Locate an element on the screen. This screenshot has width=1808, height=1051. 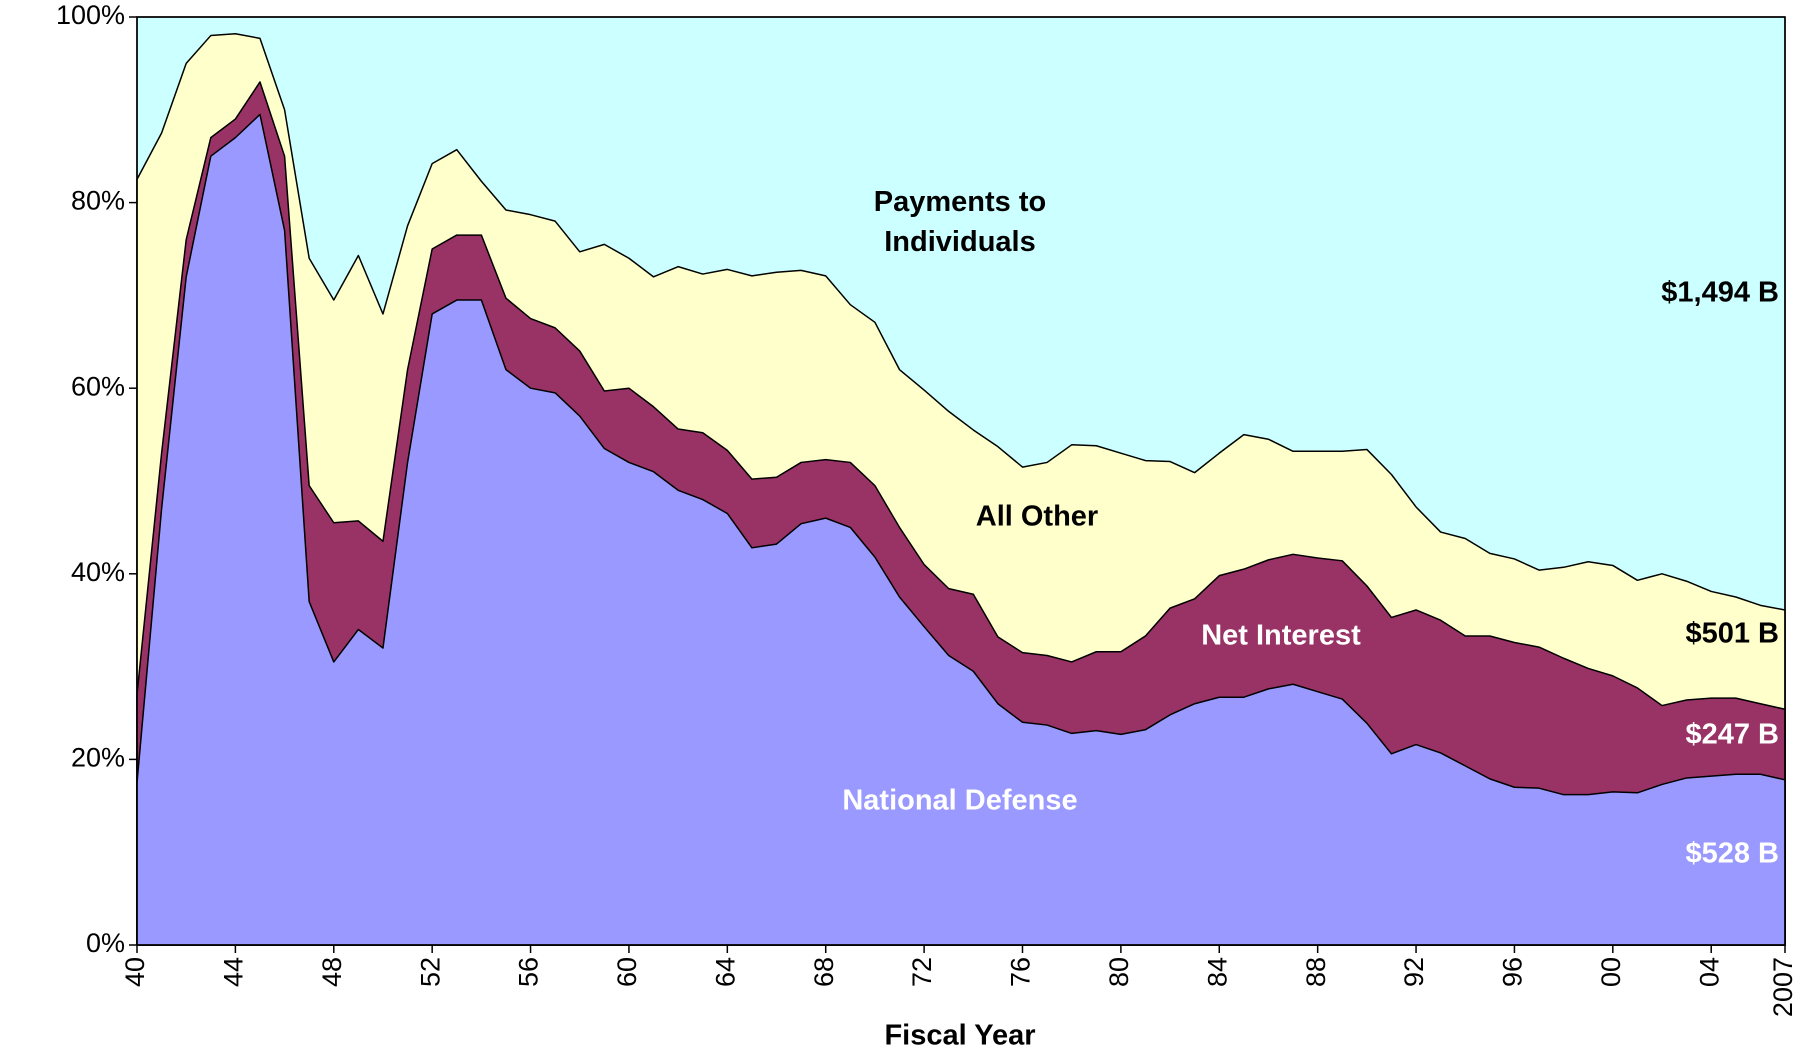
x-tick-label: 48 is located at coordinates (332, 972).